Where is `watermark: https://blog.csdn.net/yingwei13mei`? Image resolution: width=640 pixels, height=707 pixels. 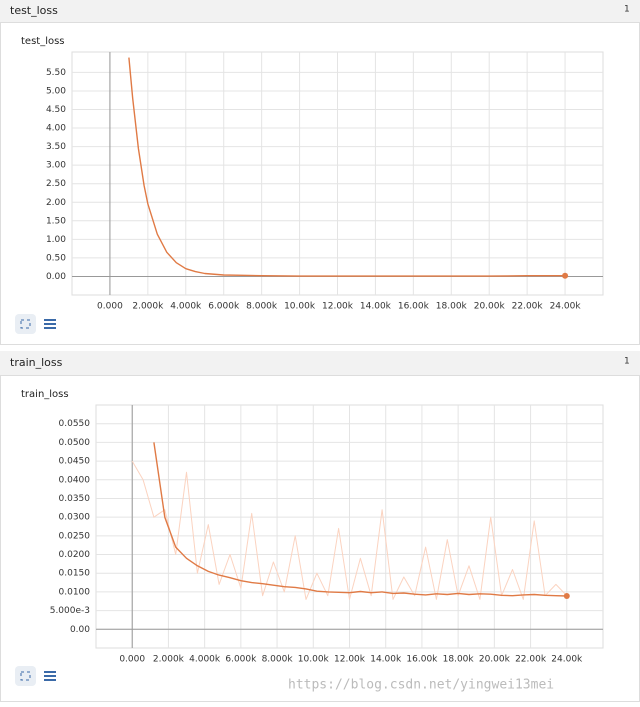
watermark: https://blog.csdn.net/yingwei13mei is located at coordinates (421, 685).